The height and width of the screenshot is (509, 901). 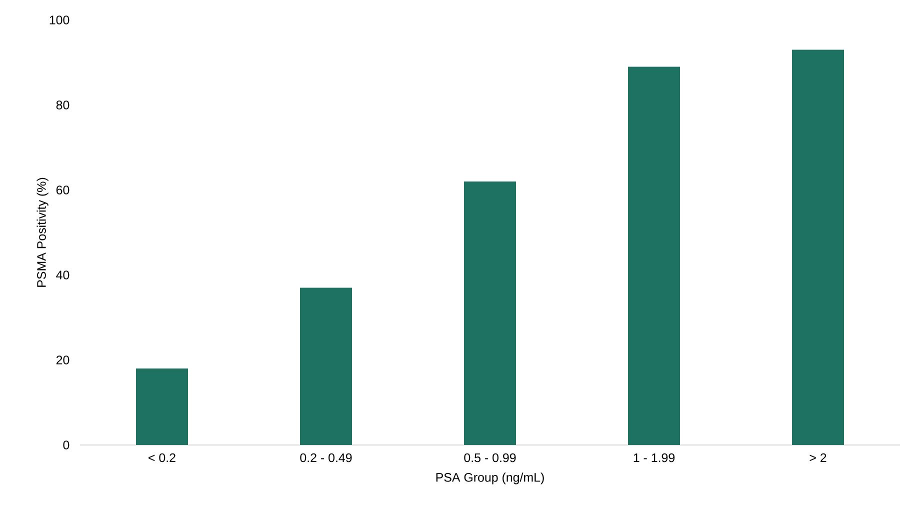 What do you see at coordinates (162, 457) in the screenshot?
I see `x-tick-label: < 0.2` at bounding box center [162, 457].